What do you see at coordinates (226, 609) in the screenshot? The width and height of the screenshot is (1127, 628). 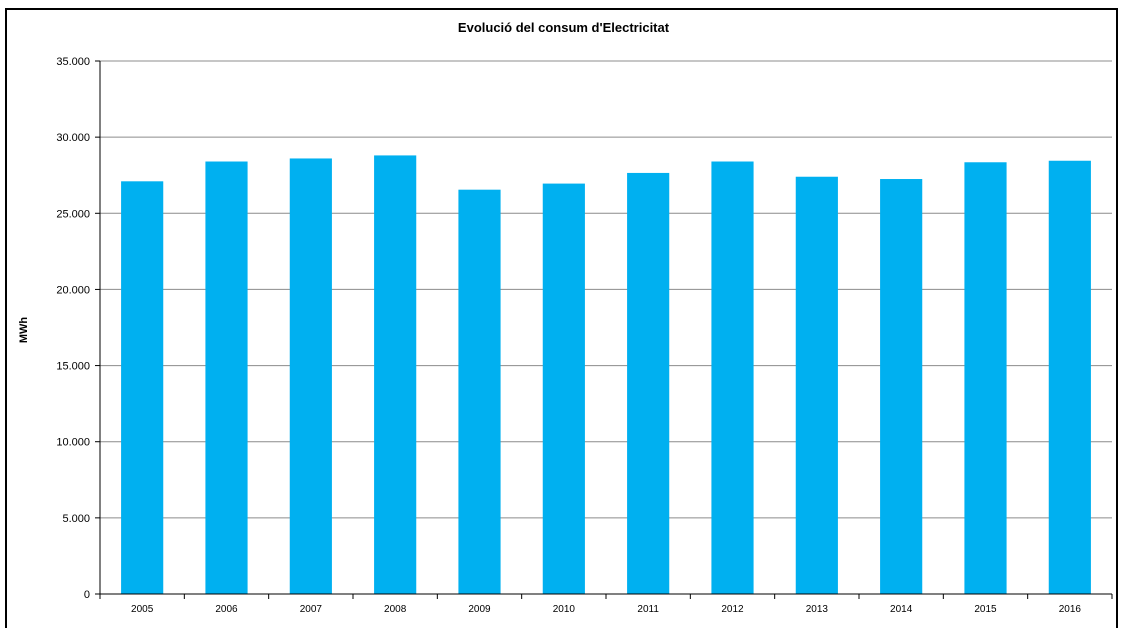 I see `x-tick-label: 2006` at bounding box center [226, 609].